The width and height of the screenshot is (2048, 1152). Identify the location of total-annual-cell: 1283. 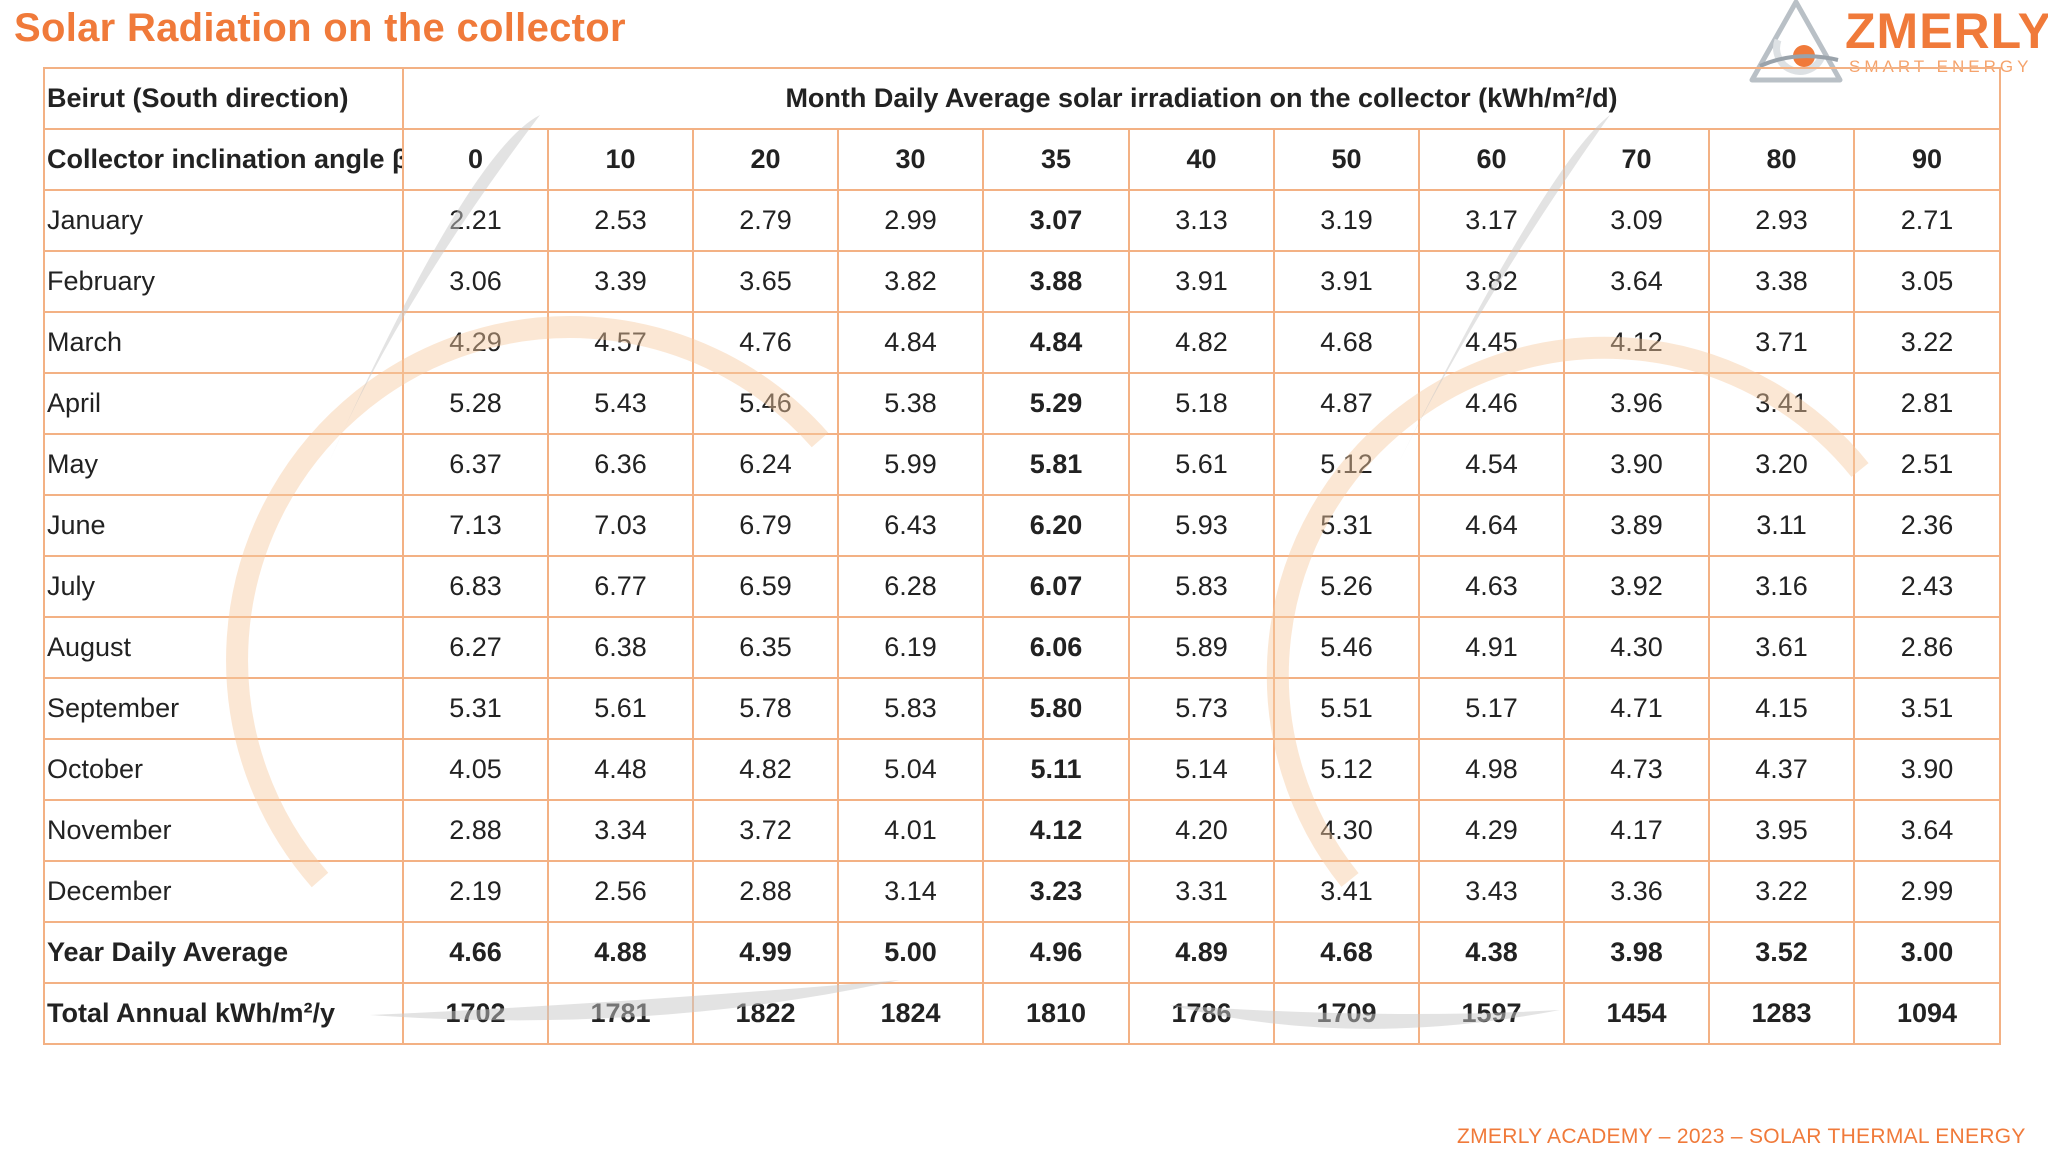
(1781, 1013).